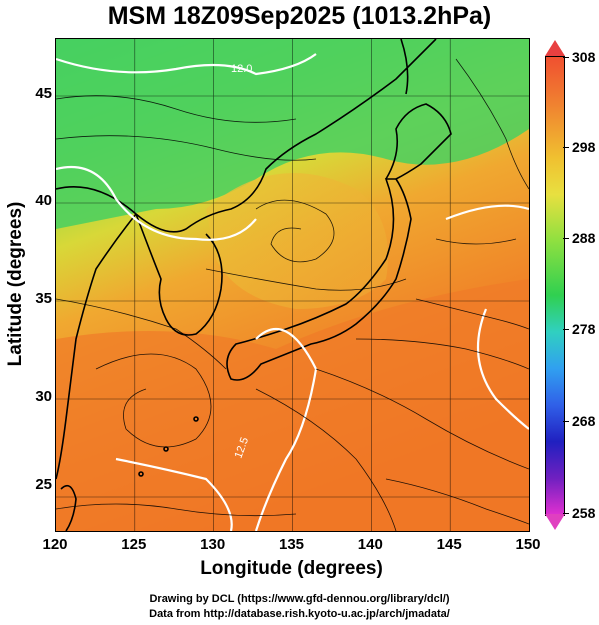  Describe the element at coordinates (134, 544) in the screenshot. I see `x-tick-125: 125` at that location.